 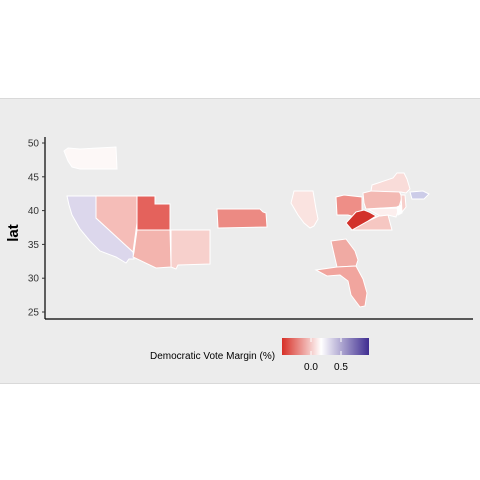 I want to click on state-new-mexico, so click(x=190, y=249).